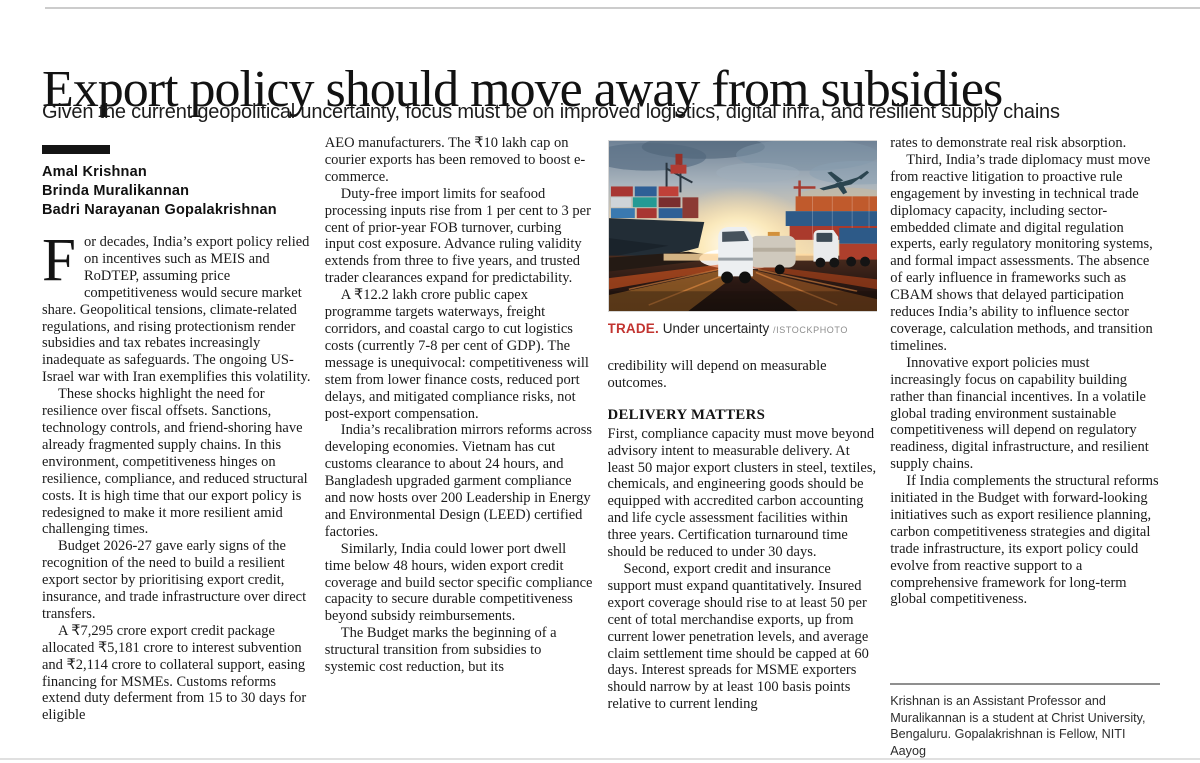  Describe the element at coordinates (600, 759) in the screenshot. I see `bottom-rule` at that location.